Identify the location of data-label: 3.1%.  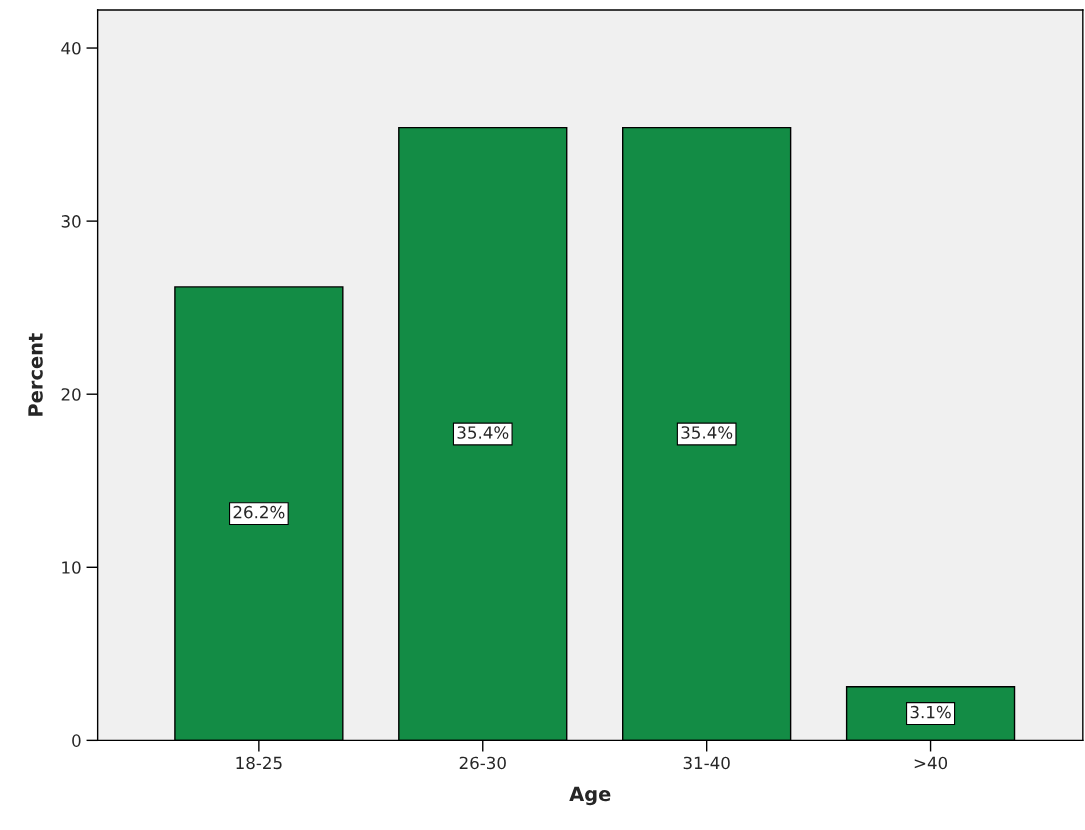
(930, 712).